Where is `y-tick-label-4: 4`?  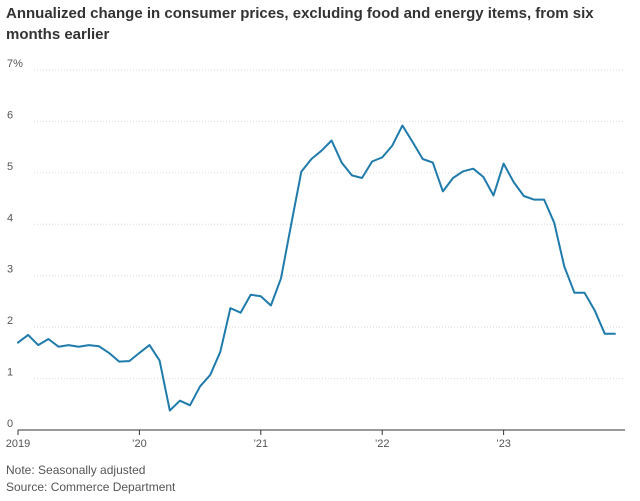 y-tick-label-4: 4 is located at coordinates (10, 218).